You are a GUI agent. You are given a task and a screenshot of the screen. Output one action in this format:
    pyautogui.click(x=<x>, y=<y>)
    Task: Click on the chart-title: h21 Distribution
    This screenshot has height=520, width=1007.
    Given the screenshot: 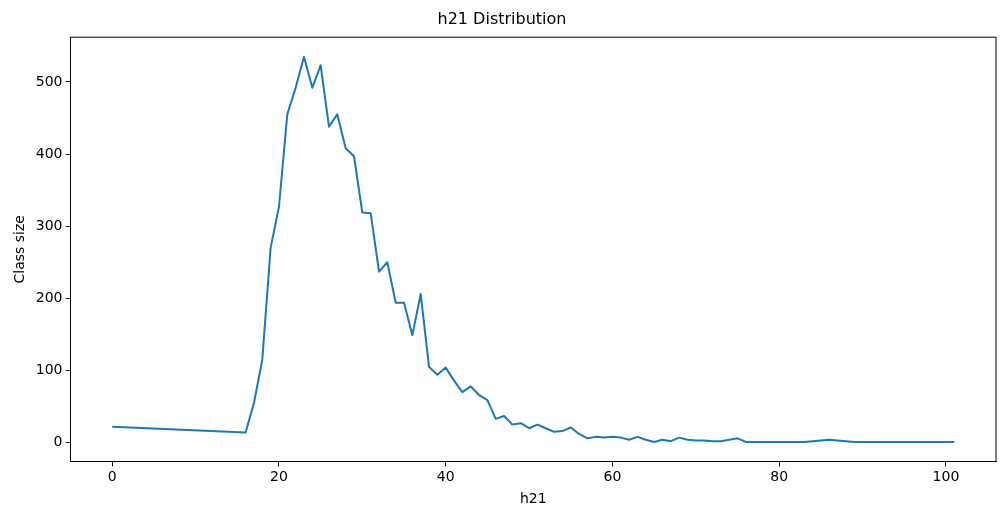 What is the action you would take?
    pyautogui.click(x=502, y=18)
    